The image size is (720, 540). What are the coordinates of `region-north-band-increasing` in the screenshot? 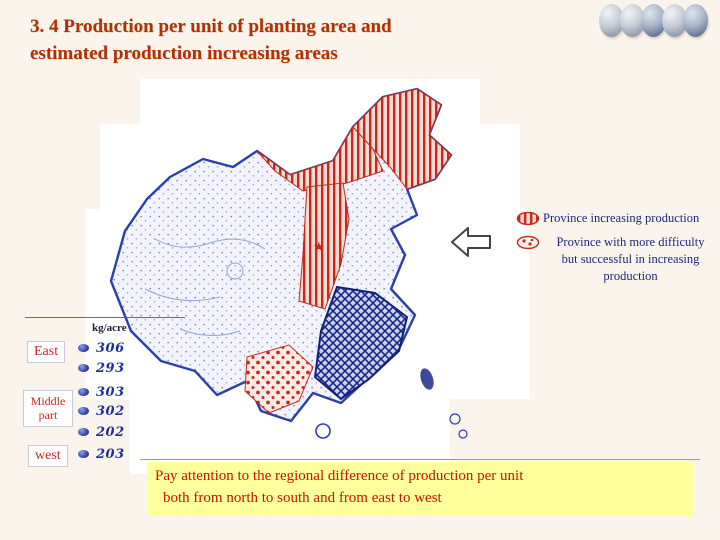 It's located at (320, 159).